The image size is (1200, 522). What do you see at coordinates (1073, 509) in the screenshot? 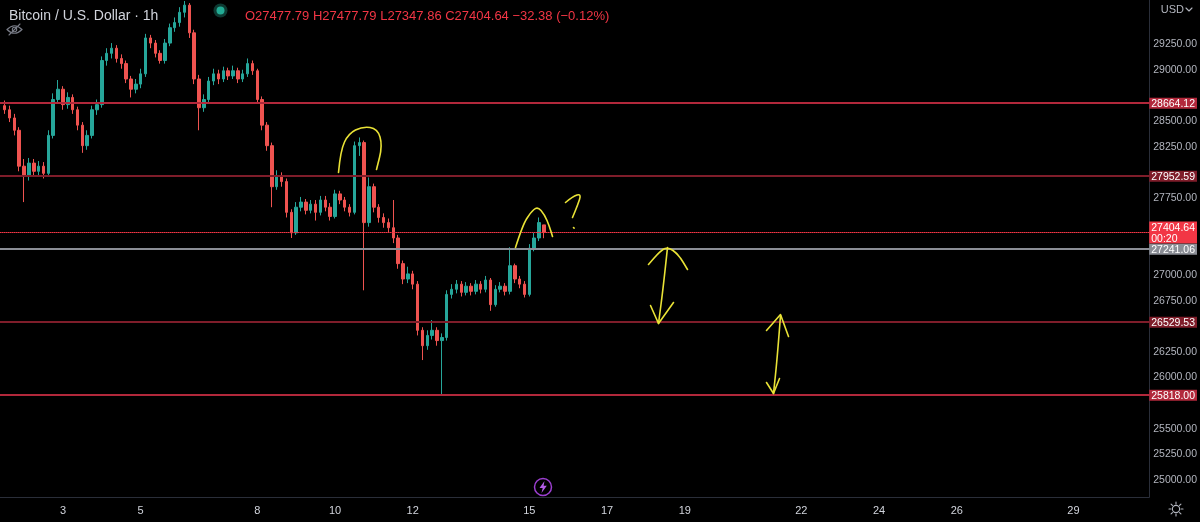
I see `x-tick-label: 29` at bounding box center [1073, 509].